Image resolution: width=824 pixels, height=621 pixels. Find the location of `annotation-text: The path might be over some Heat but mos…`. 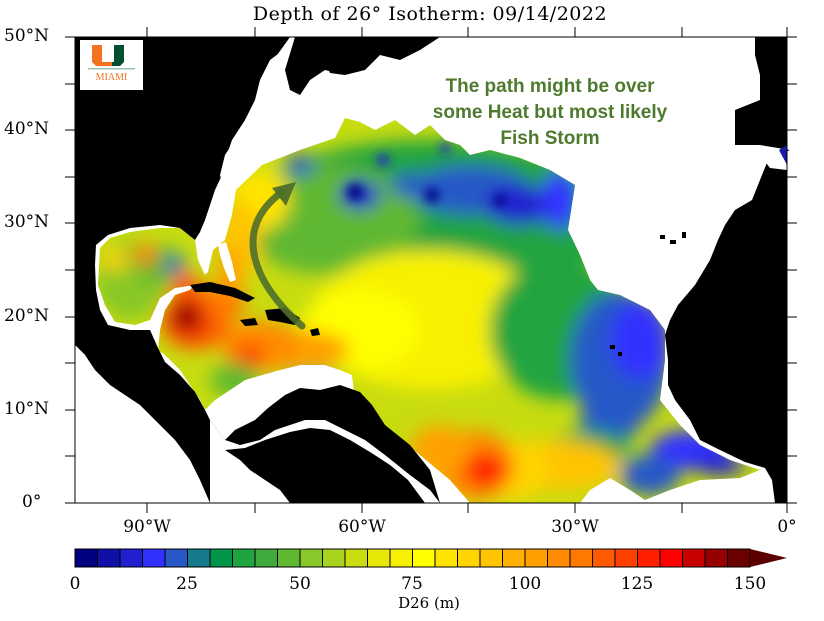

annotation-text: The path might be over some Heat but mos… is located at coordinates (550, 113).